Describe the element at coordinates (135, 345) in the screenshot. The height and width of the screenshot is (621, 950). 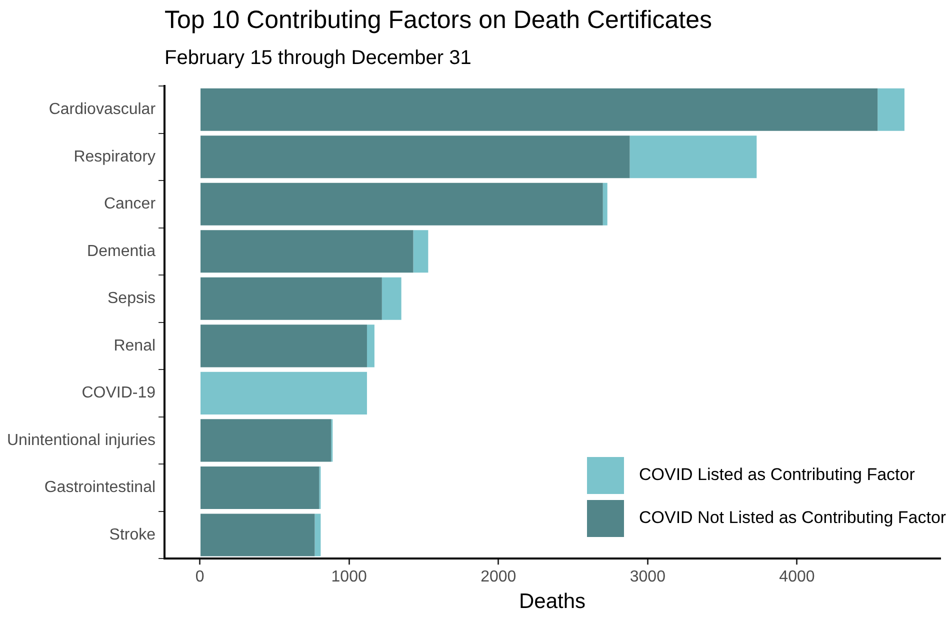
I see `y-tick-label: Renal` at that location.